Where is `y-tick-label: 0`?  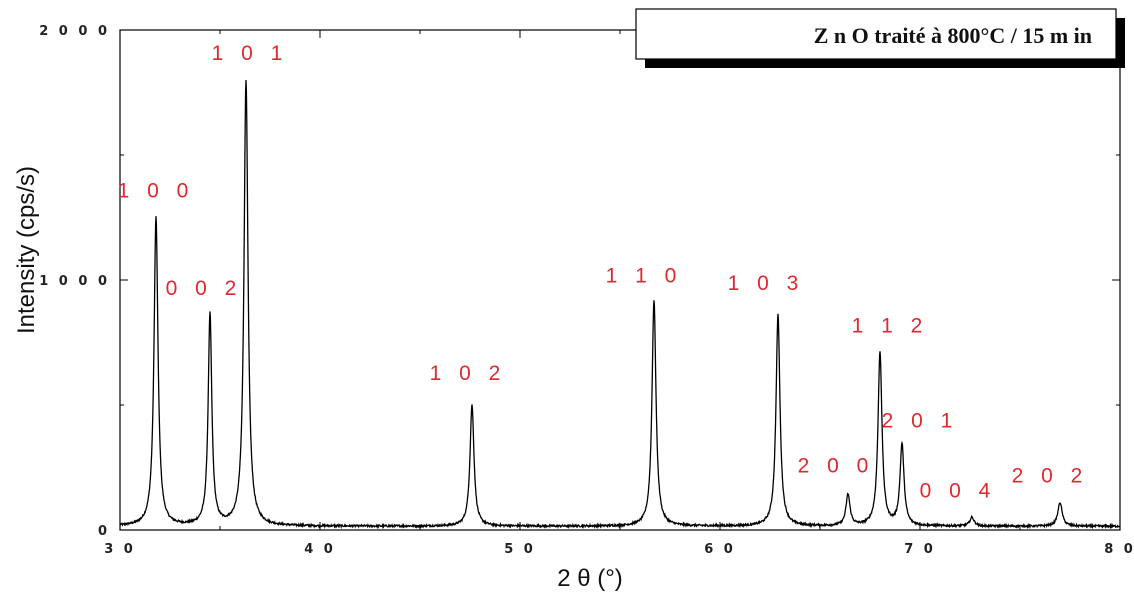 y-tick-label: 0 is located at coordinates (104, 531).